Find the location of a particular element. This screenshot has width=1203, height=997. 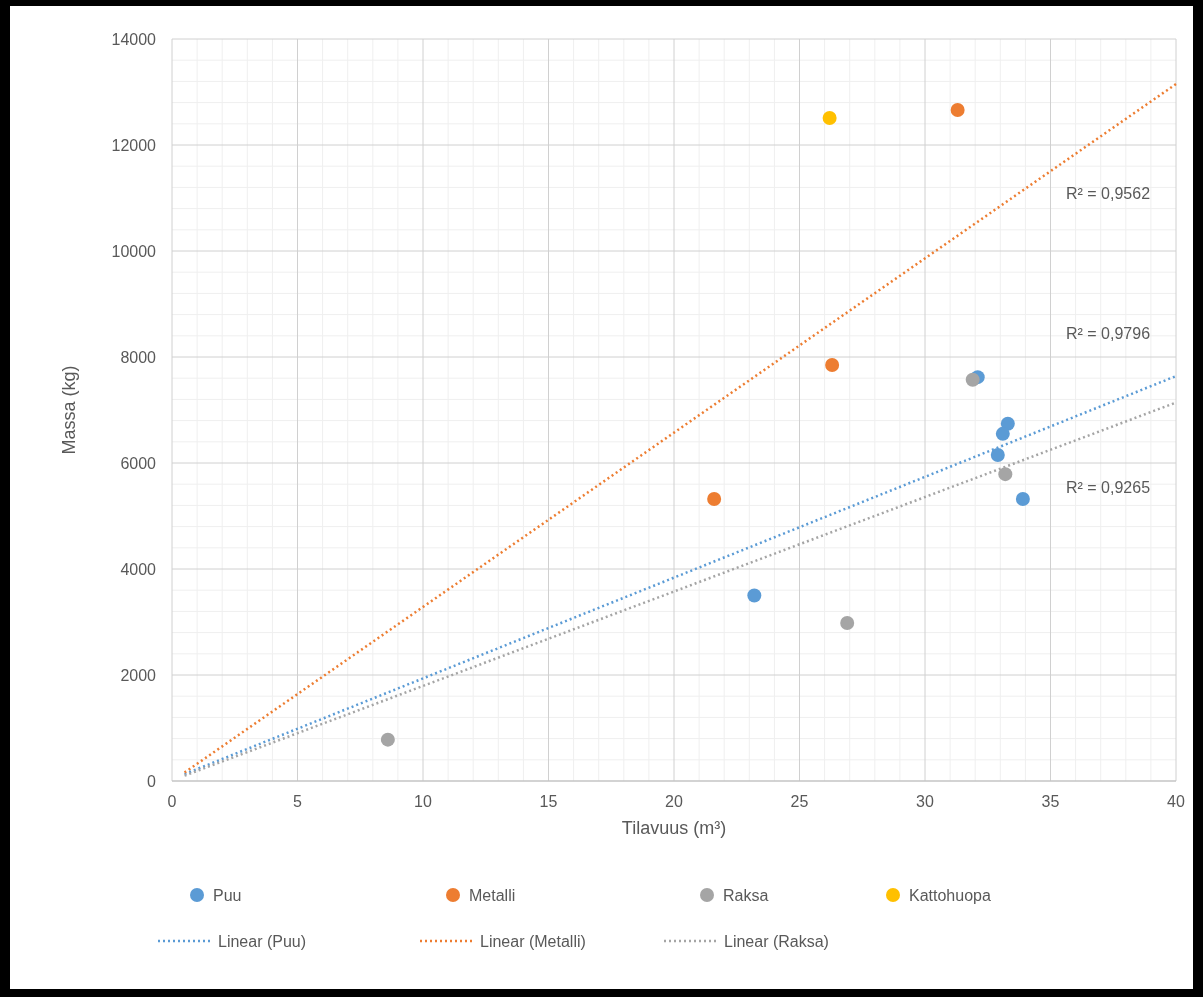

legend-label: Linear (Metalli) is located at coordinates (533, 941).